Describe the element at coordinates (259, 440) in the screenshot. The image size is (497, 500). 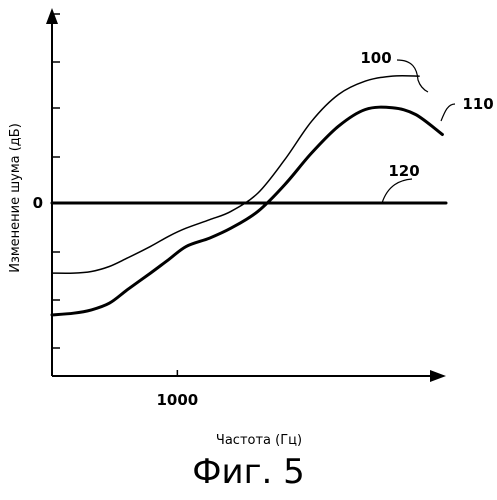
I see `x-axis-label: Частота (Гц)` at that location.